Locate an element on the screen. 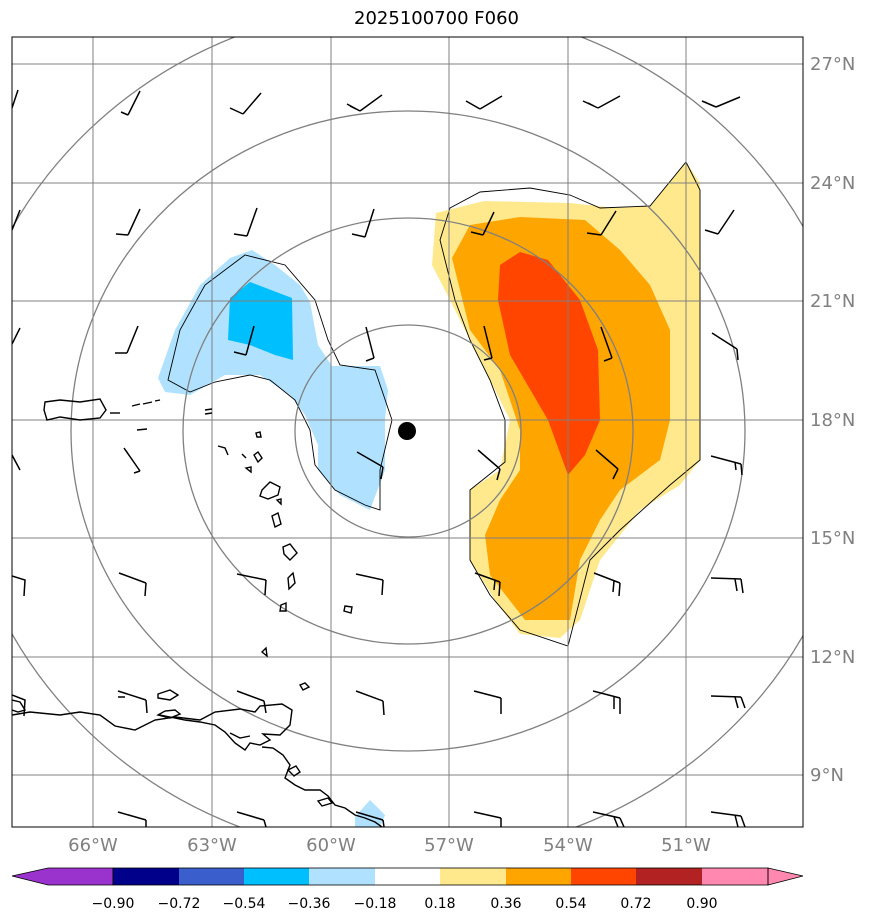 Image resolution: width=873 pixels, height=924 pixels. colorbar-tick-3: −0.54 is located at coordinates (244, 904).